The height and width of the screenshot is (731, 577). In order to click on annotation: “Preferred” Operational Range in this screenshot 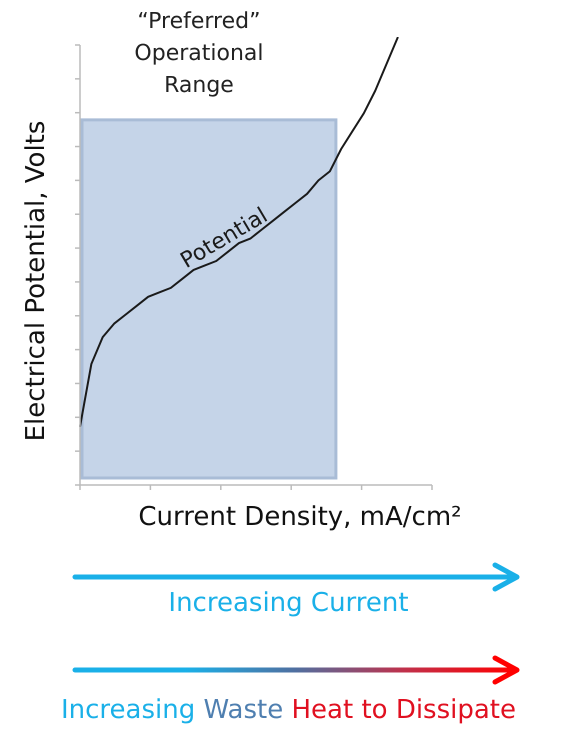, I will do `click(199, 53)`.